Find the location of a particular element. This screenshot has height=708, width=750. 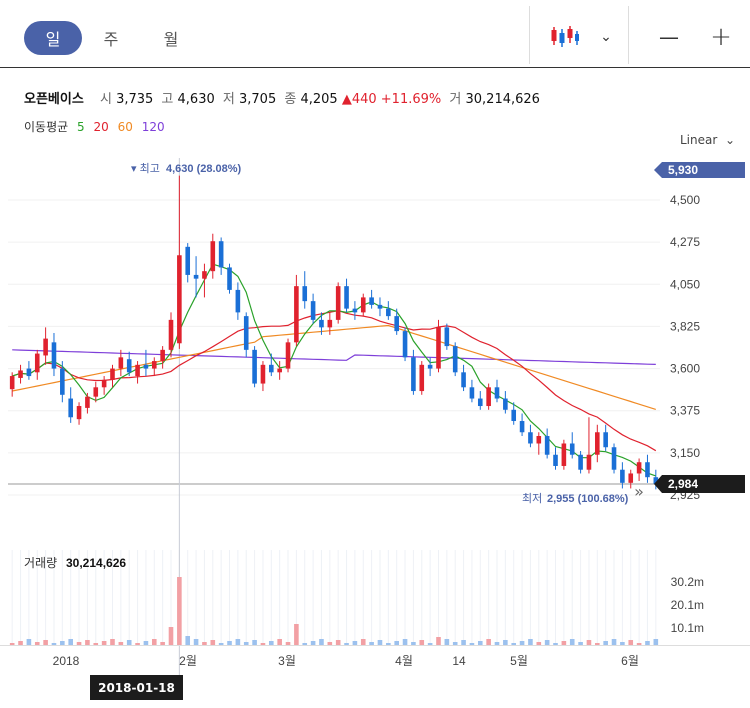

ma-120-line is located at coordinates (334, 357).